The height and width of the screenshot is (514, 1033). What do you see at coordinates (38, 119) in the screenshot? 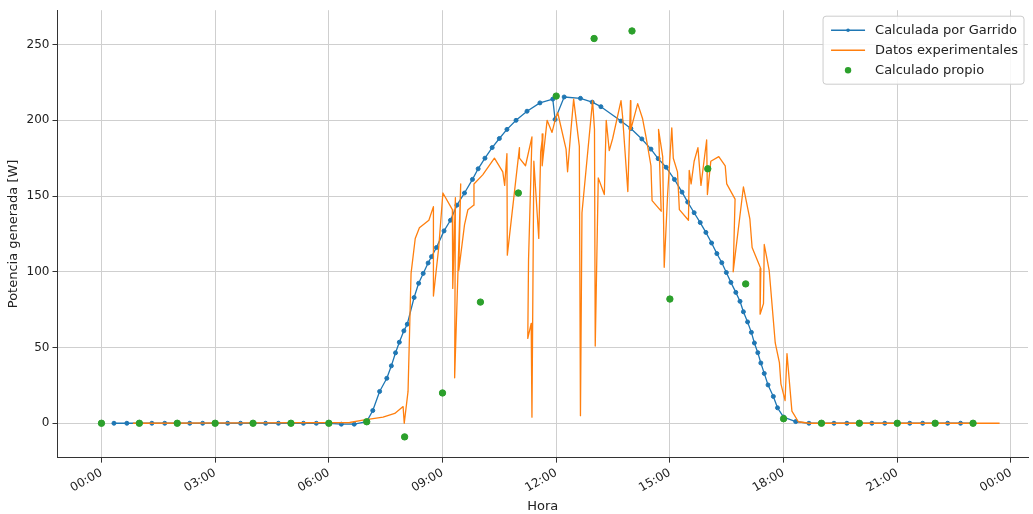
I see `y-tick-label: 200` at bounding box center [38, 119].